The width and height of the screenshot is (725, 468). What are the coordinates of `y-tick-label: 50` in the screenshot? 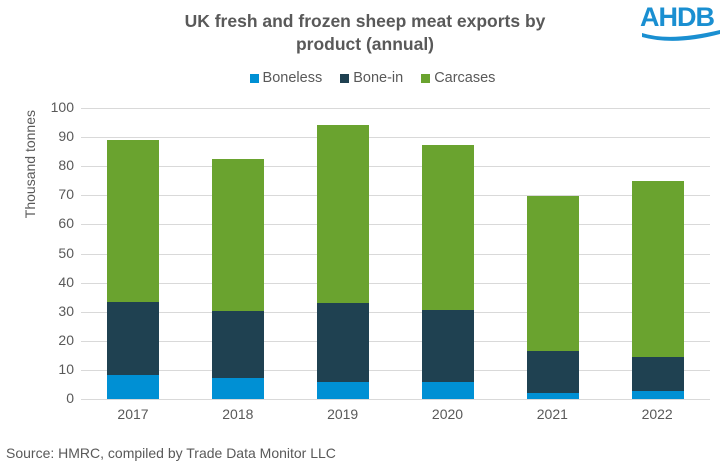 It's located at (66, 252).